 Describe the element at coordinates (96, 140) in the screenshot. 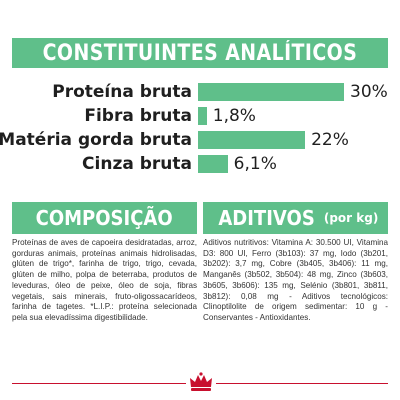

I see `constituent-label: Matéria gorda bruta` at that location.